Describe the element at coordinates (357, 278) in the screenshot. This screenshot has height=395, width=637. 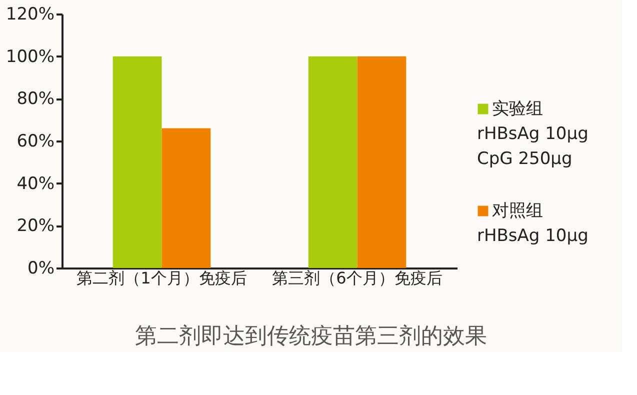
I see `x-tick-label: 第三剂（6个月）免疫后` at that location.